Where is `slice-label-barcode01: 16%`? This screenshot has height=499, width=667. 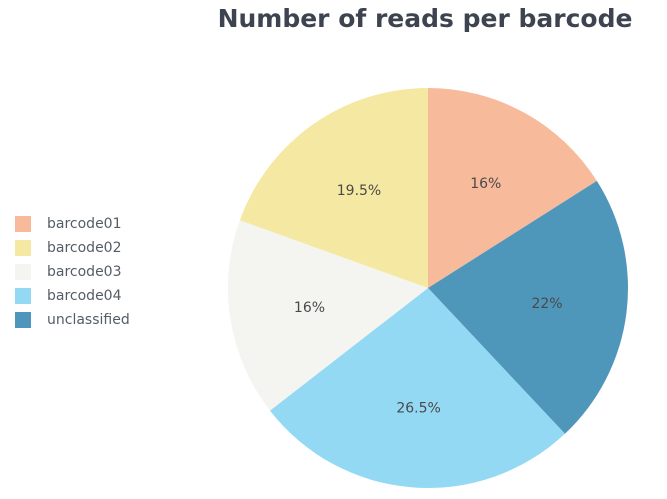
slice-label-barcode01: 16% is located at coordinates (485, 184).